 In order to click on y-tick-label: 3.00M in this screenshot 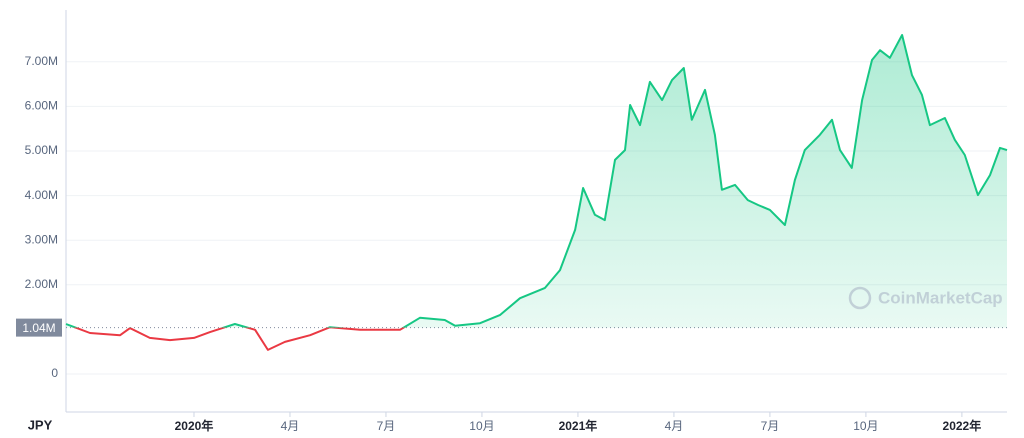, I will do `click(41, 239)`.